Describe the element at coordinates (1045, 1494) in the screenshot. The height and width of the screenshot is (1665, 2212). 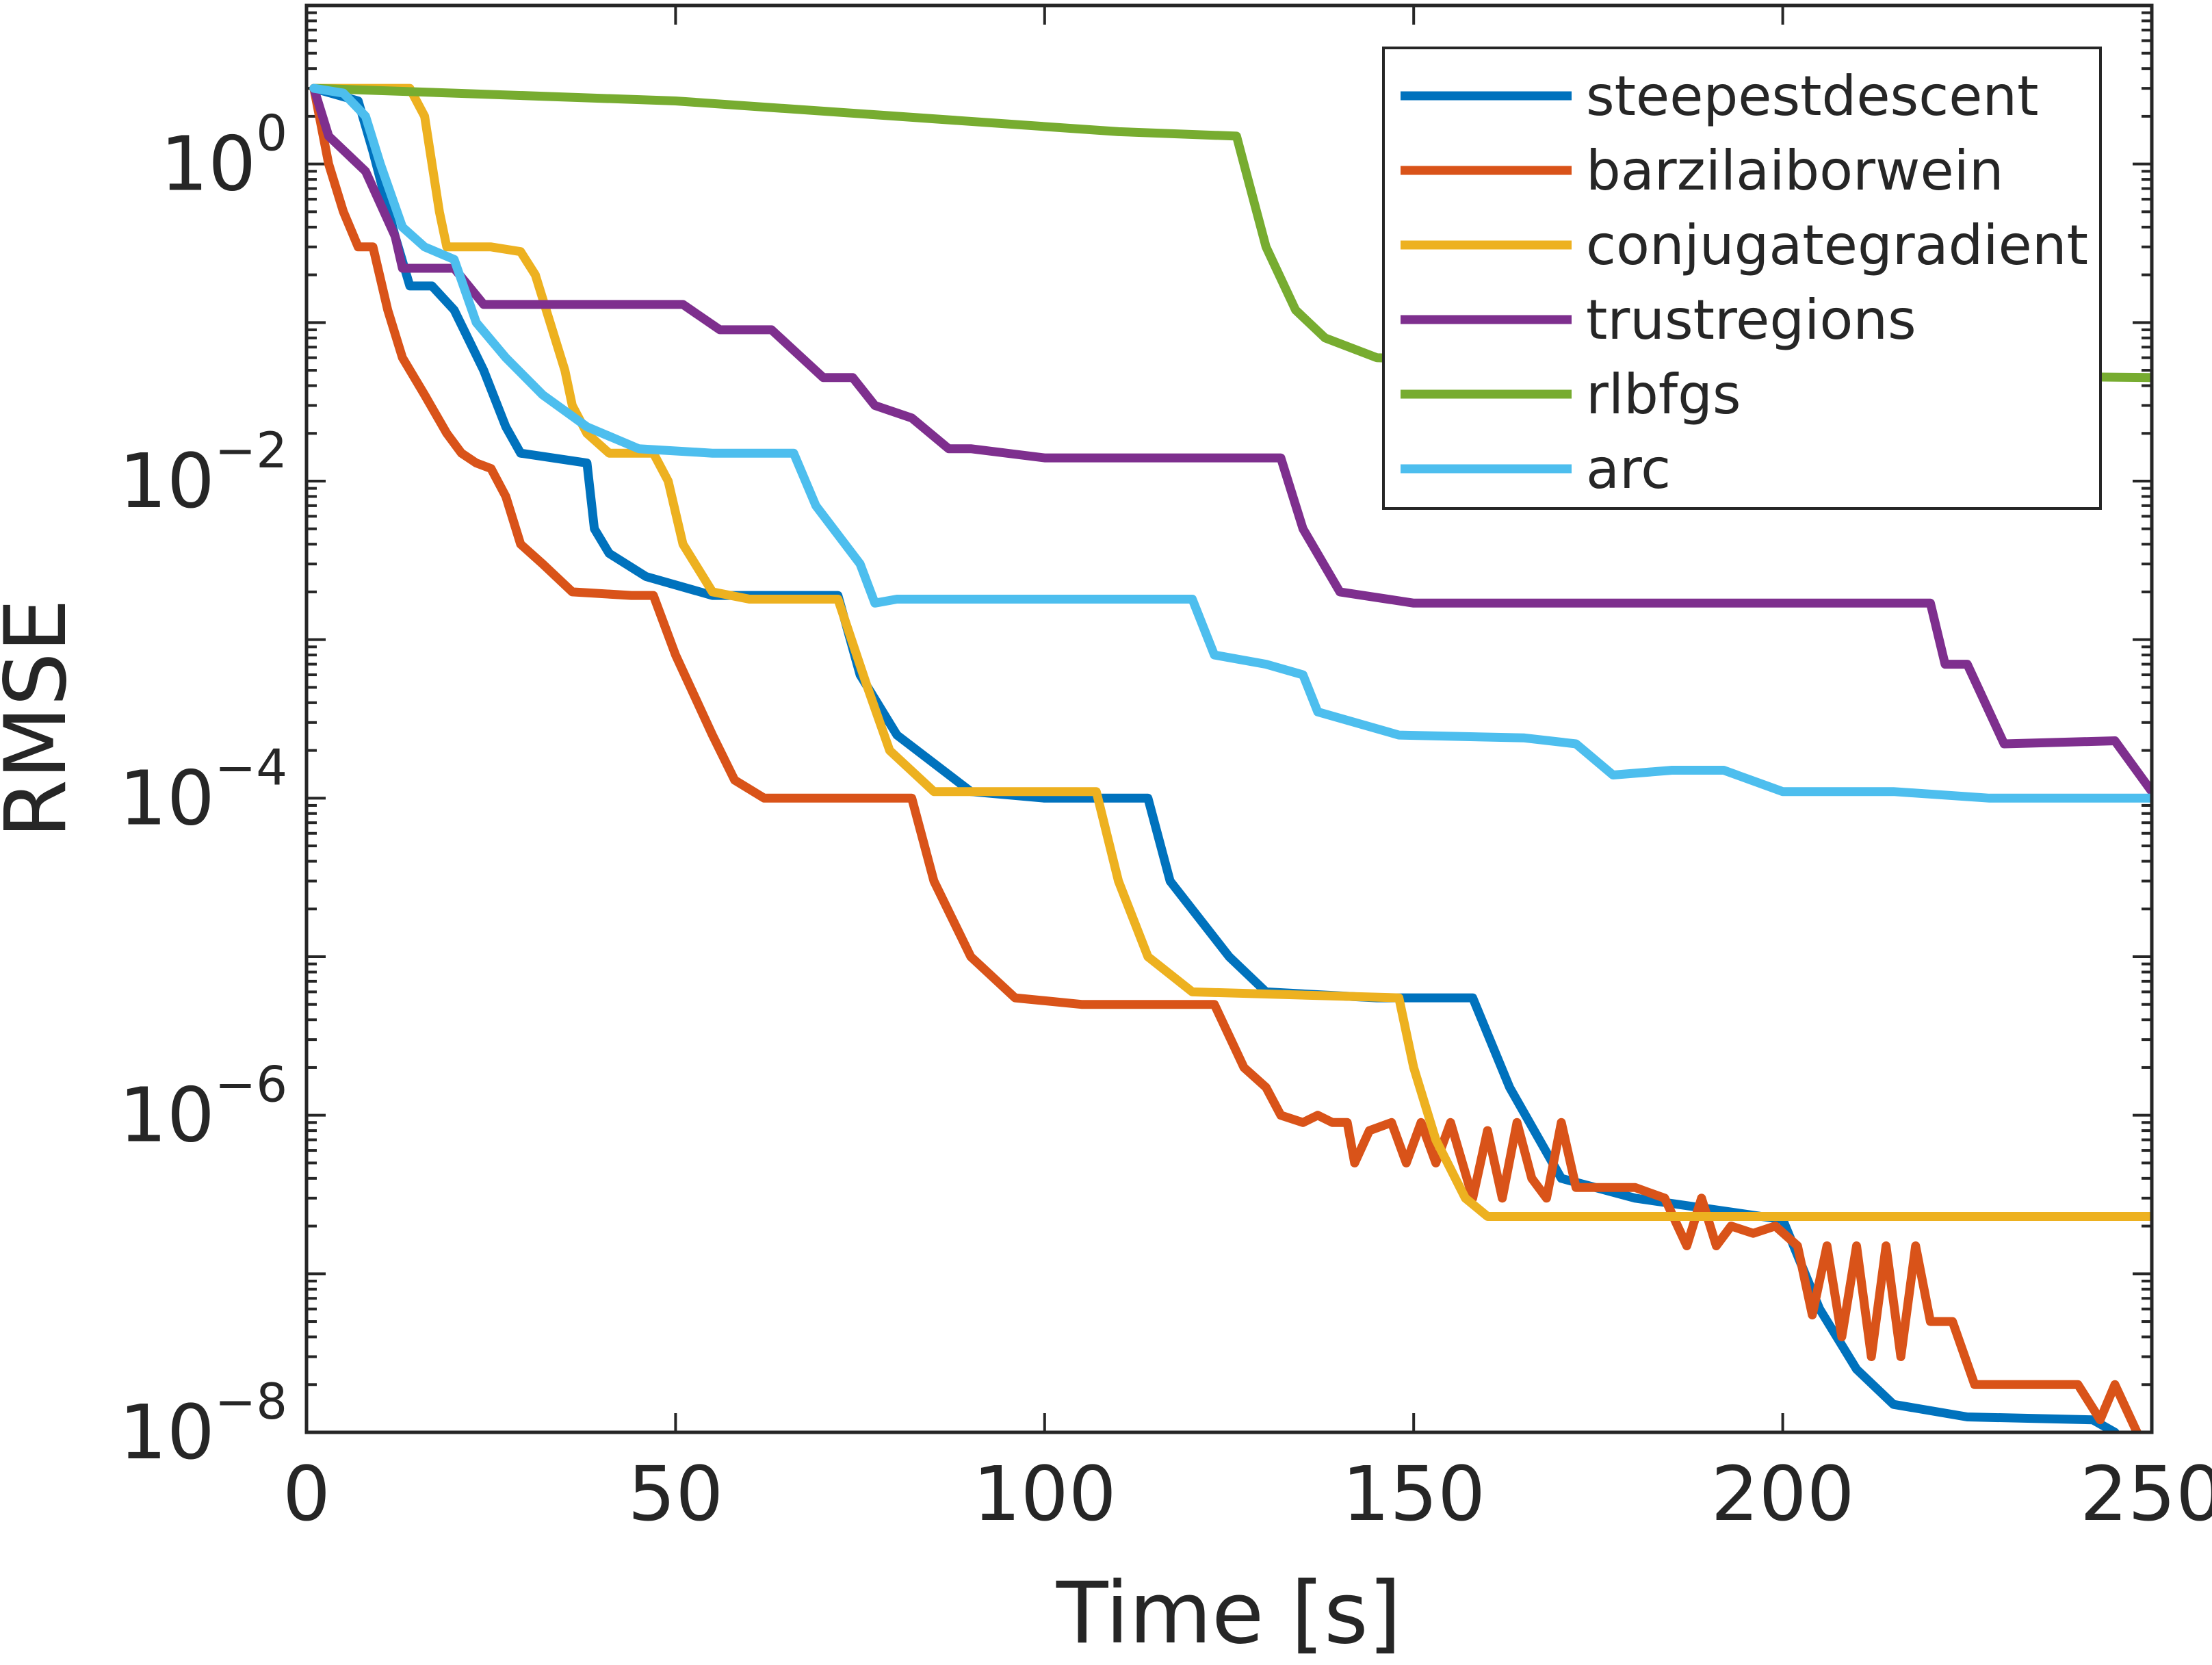
I see `x-tick-label: 100` at that location.